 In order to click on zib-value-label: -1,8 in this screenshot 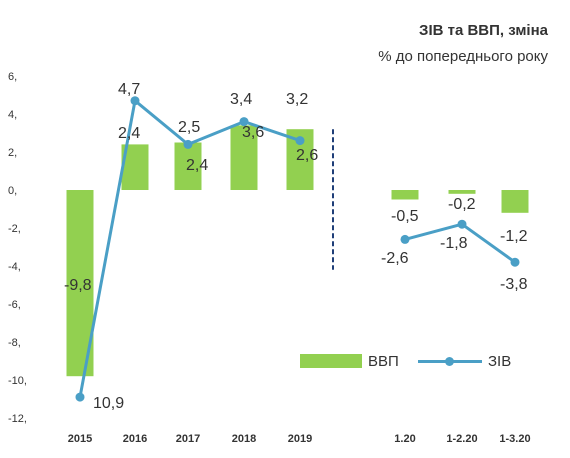, I will do `click(454, 243)`.